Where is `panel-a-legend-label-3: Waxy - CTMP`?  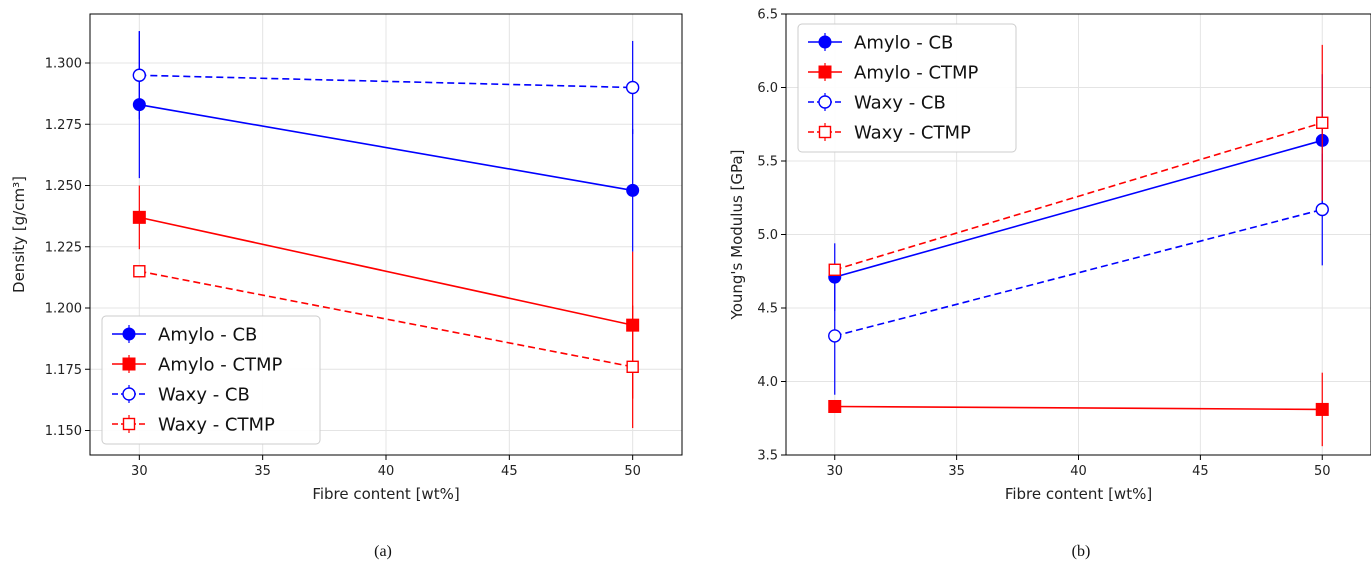
panel-a-legend-label-3: Waxy - CTMP is located at coordinates (216, 425).